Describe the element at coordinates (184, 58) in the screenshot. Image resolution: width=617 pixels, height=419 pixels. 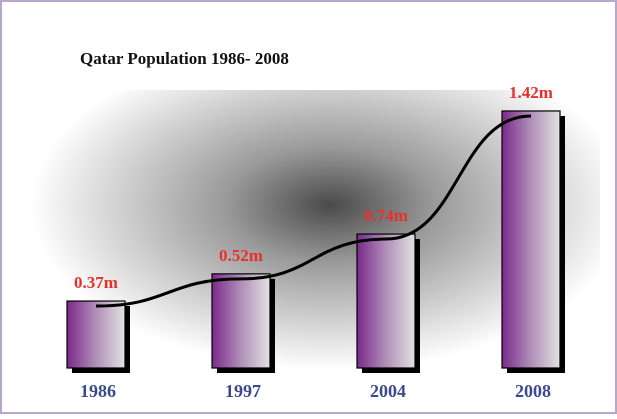
I see `chart-title: Qatar Population 1986- 2008` at that location.